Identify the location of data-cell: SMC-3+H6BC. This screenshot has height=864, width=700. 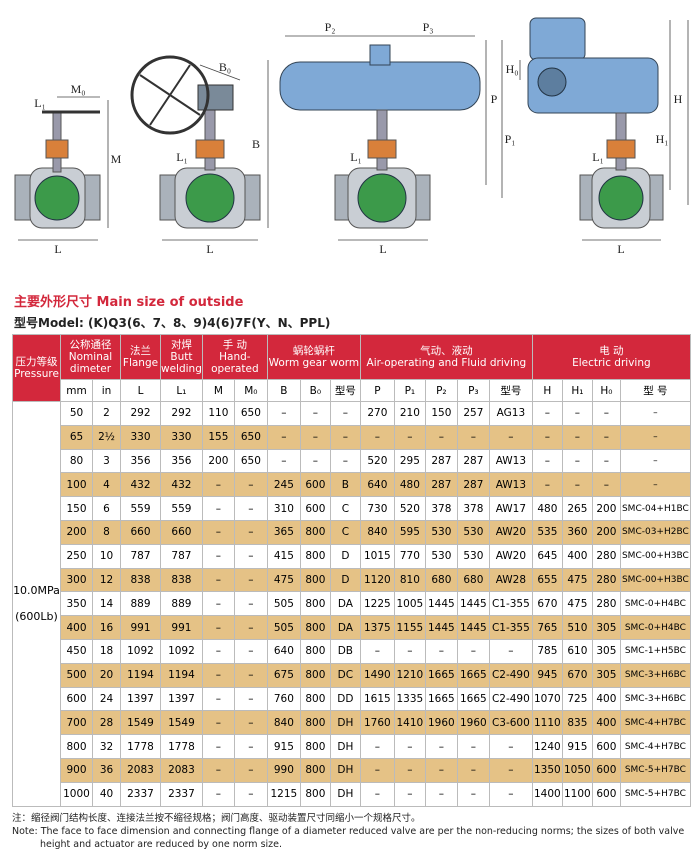
(655, 699).